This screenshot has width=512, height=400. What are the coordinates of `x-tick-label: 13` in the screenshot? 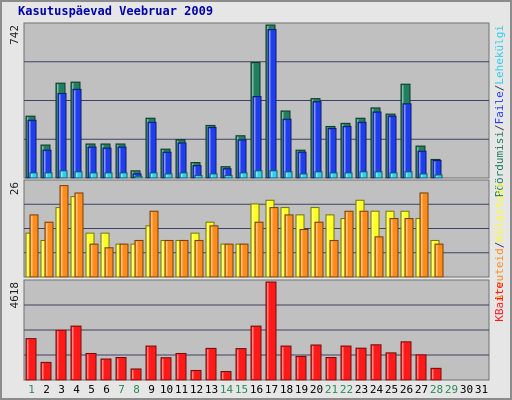 It's located at (211, 389).